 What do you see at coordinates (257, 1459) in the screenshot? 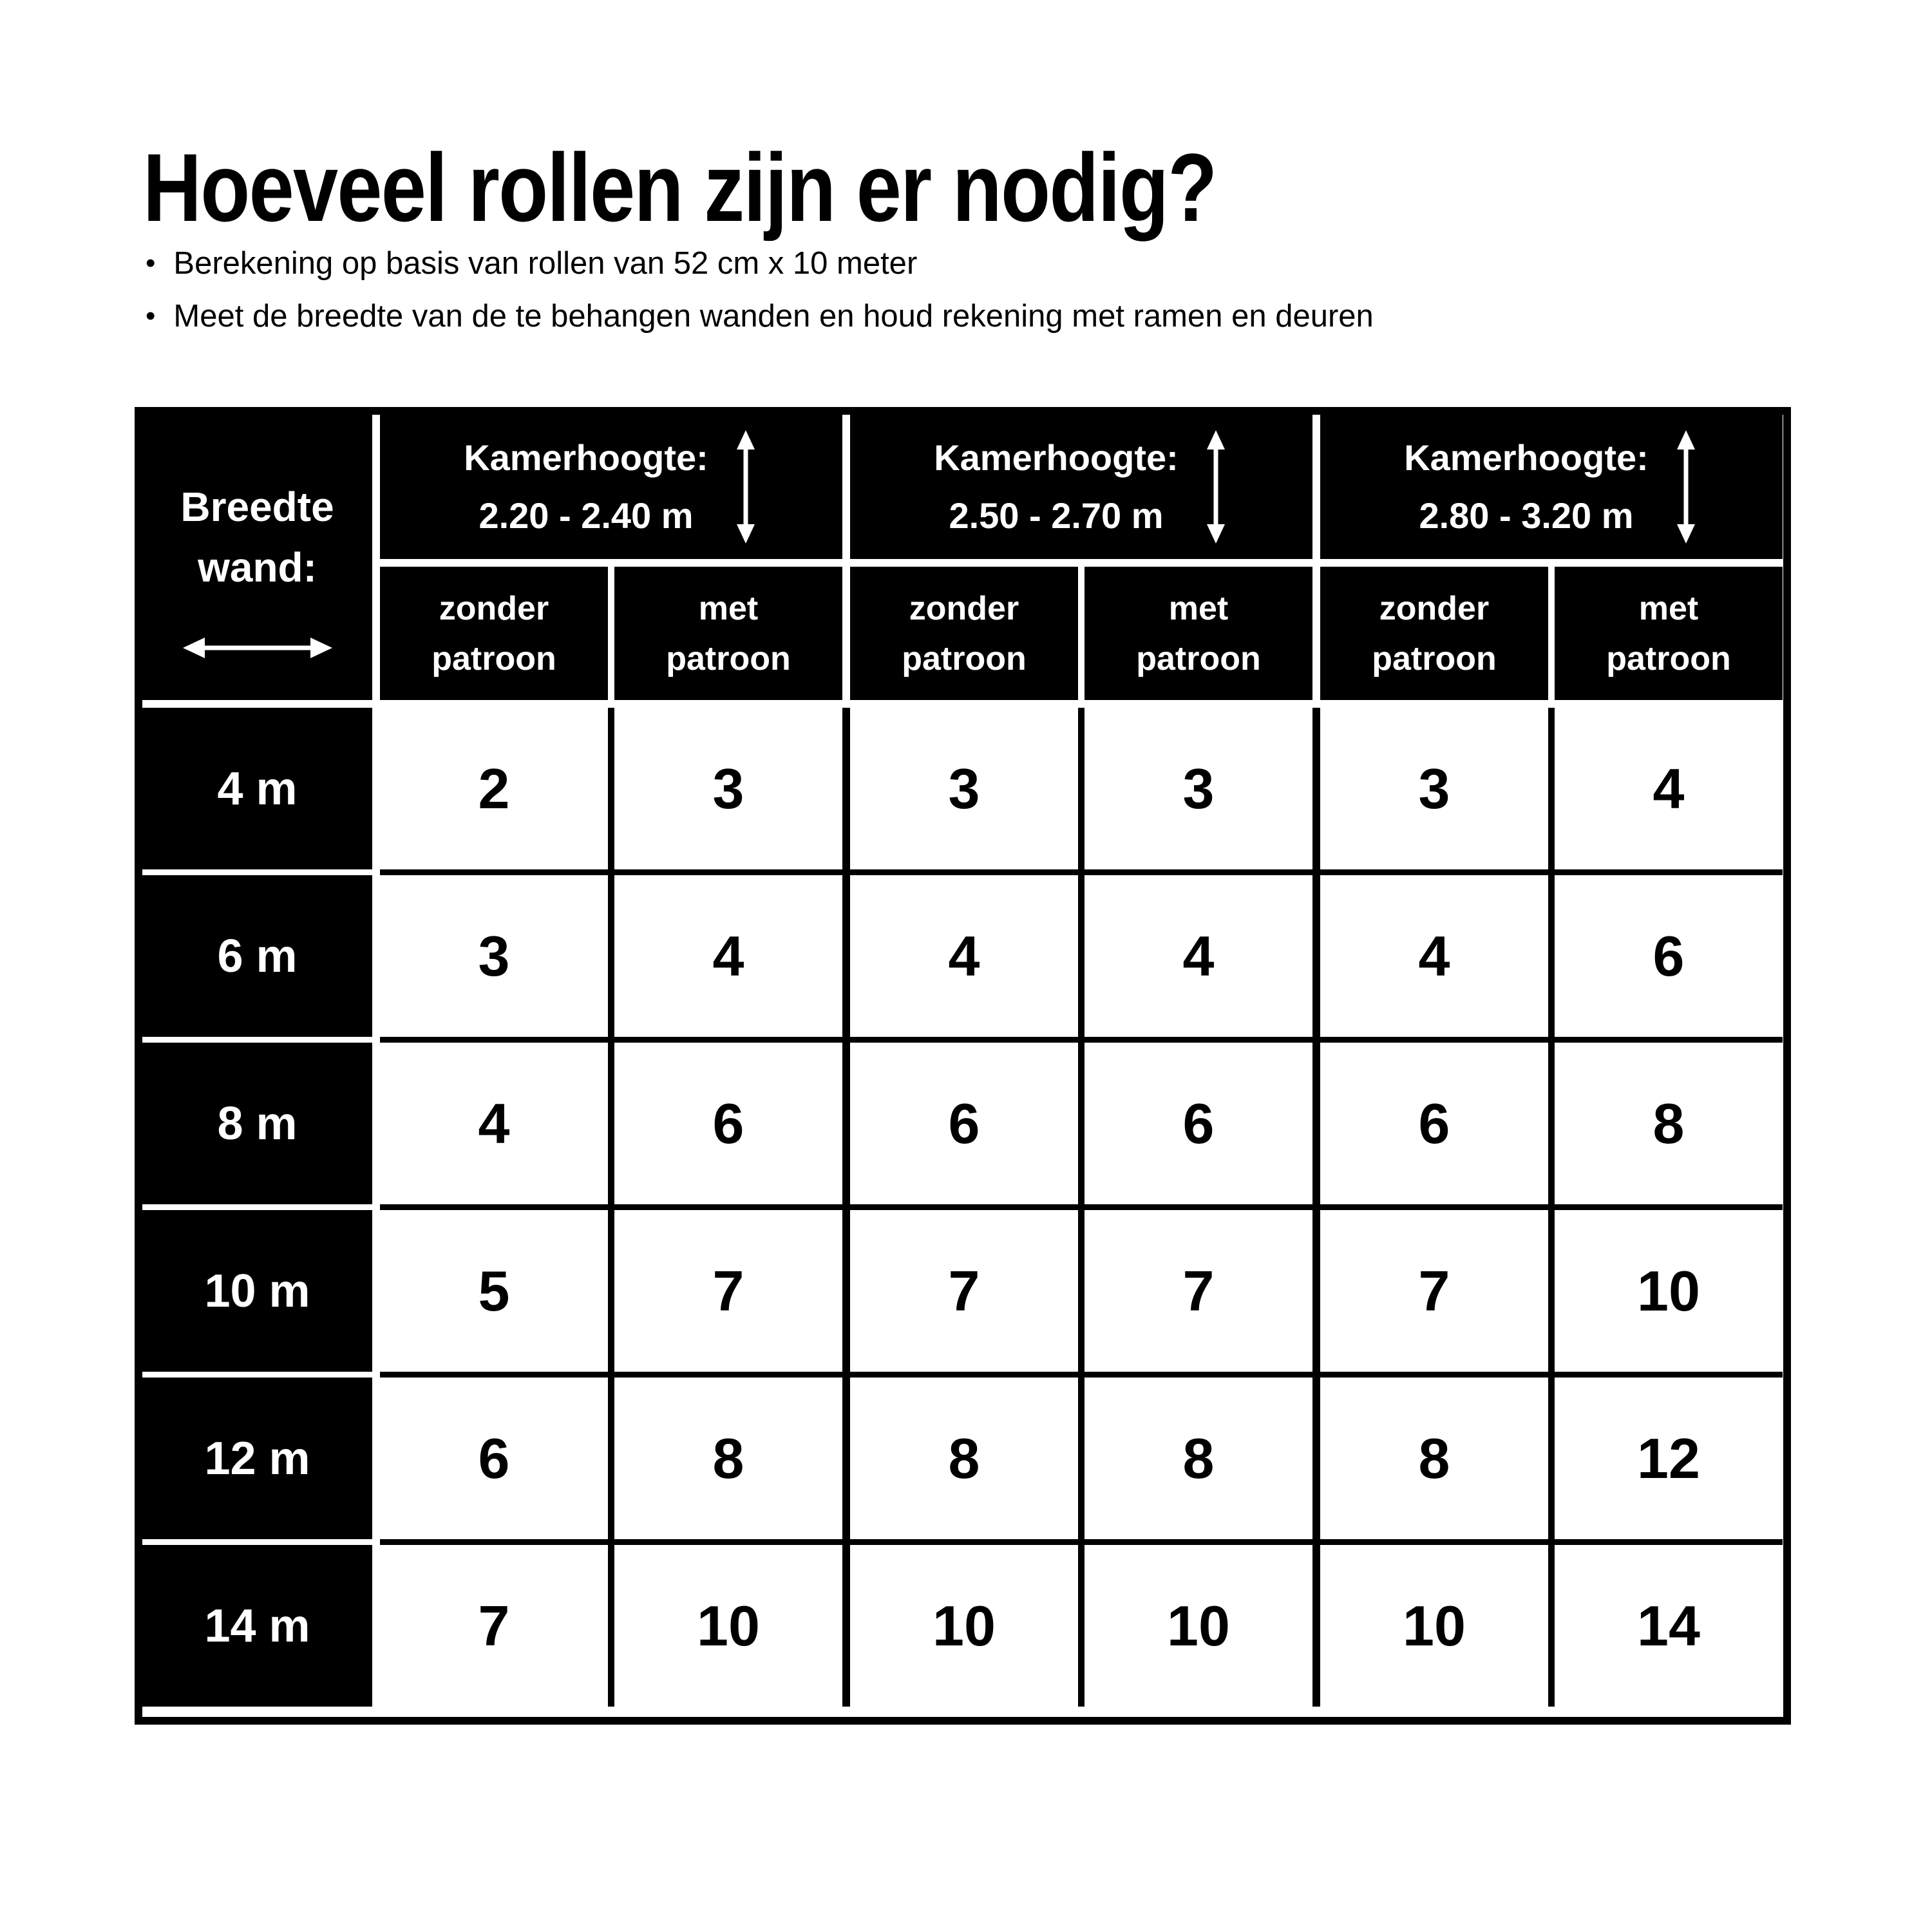
I see `row-label-12m: 12 m` at bounding box center [257, 1459].